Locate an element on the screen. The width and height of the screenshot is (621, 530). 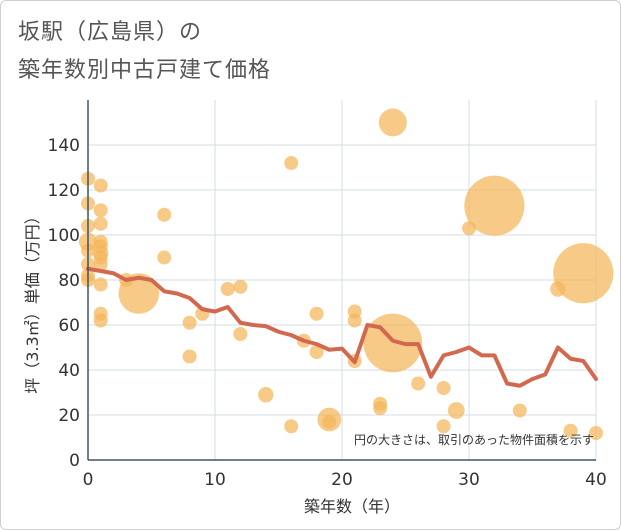
x-tick-label: 10 is located at coordinates (215, 480).